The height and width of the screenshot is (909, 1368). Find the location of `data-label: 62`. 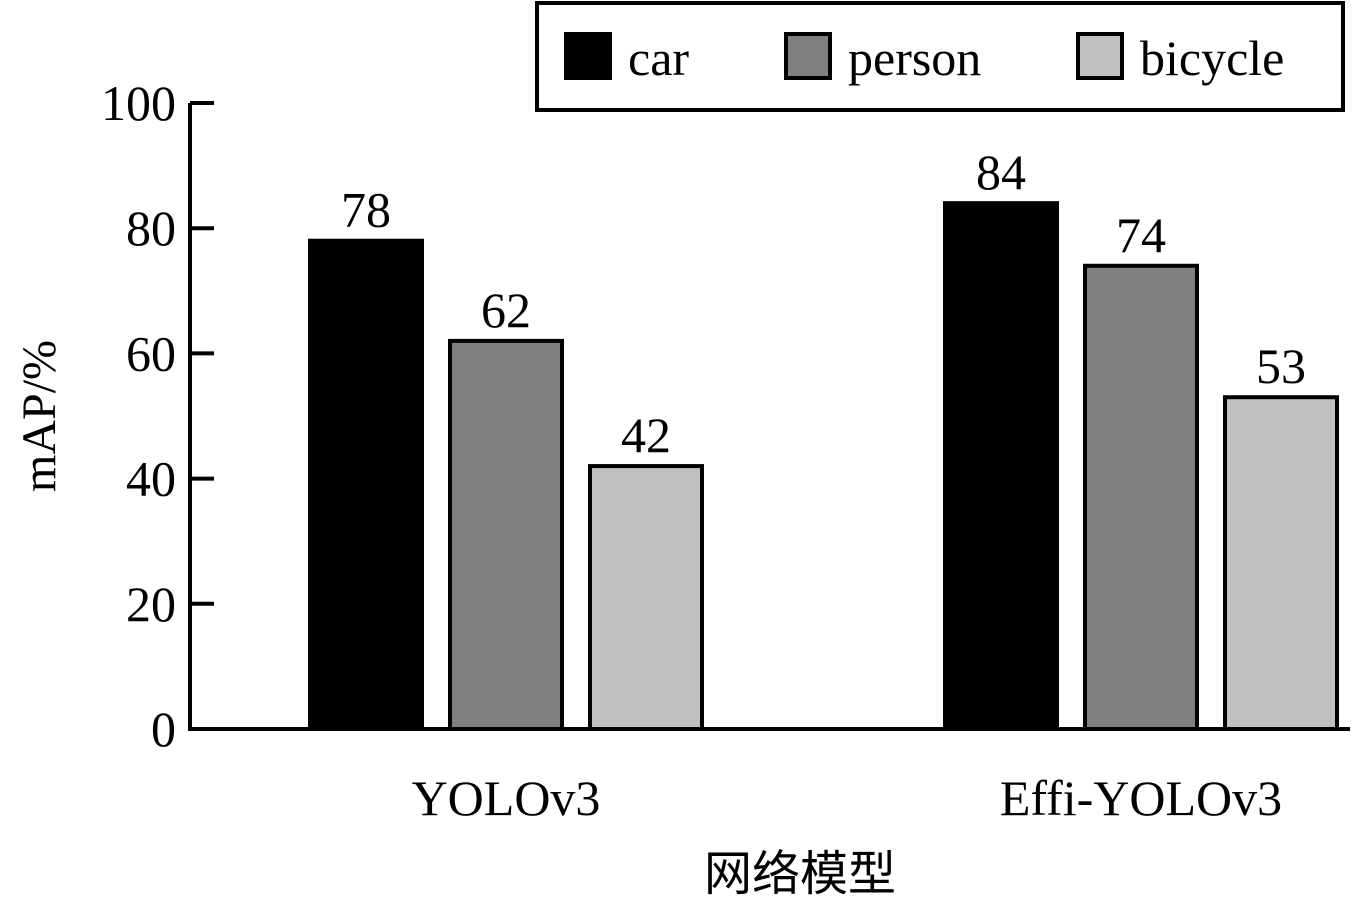

data-label: 62 is located at coordinates (506, 310).